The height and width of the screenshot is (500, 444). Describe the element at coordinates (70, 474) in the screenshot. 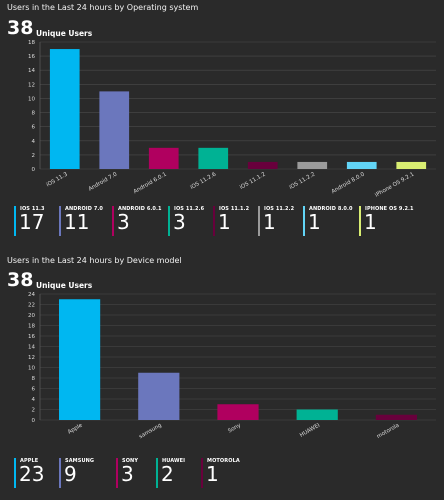

I see `device-legend-value: 9` at that location.